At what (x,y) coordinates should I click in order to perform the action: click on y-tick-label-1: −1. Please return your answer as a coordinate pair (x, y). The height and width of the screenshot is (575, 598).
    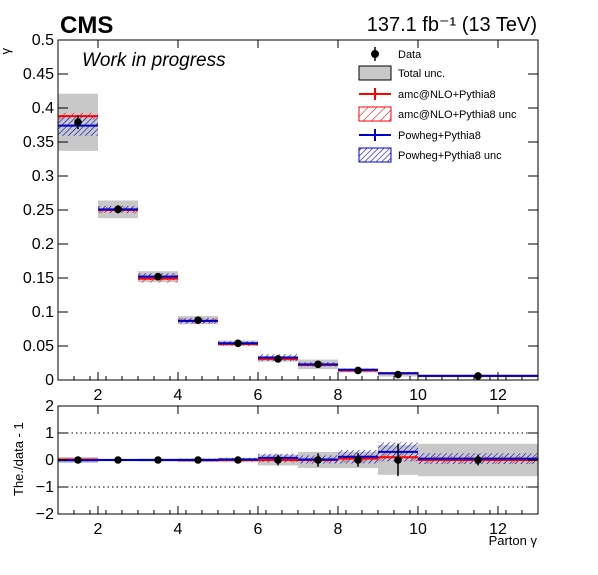
    Looking at the image, I should click on (45, 487).